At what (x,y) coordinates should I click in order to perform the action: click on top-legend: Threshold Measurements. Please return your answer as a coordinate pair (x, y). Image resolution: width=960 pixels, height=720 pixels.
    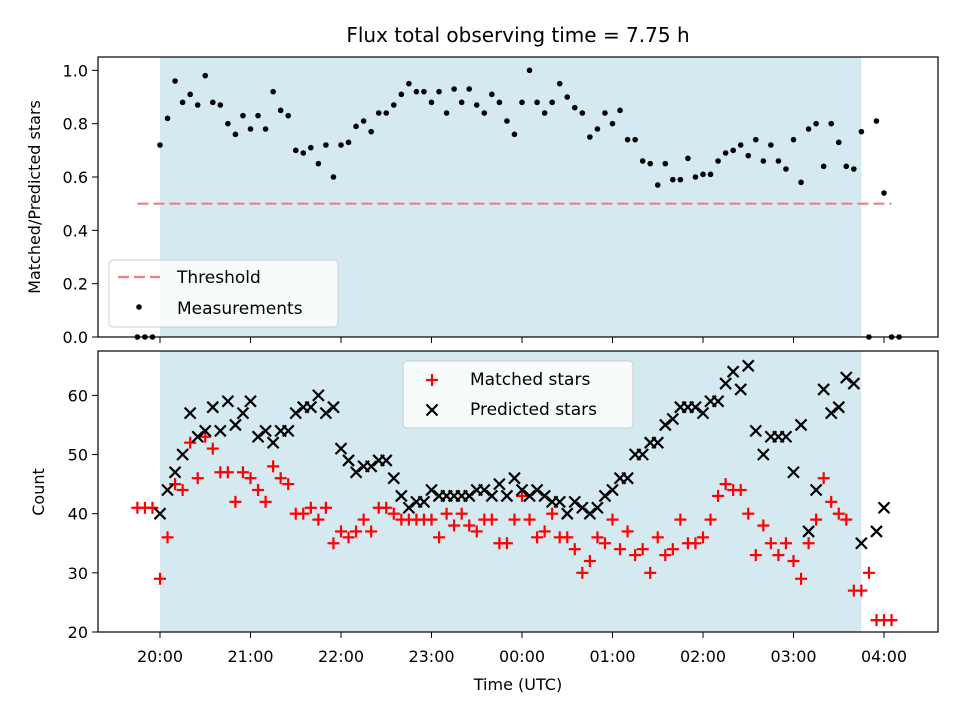
    Looking at the image, I should click on (223, 293).